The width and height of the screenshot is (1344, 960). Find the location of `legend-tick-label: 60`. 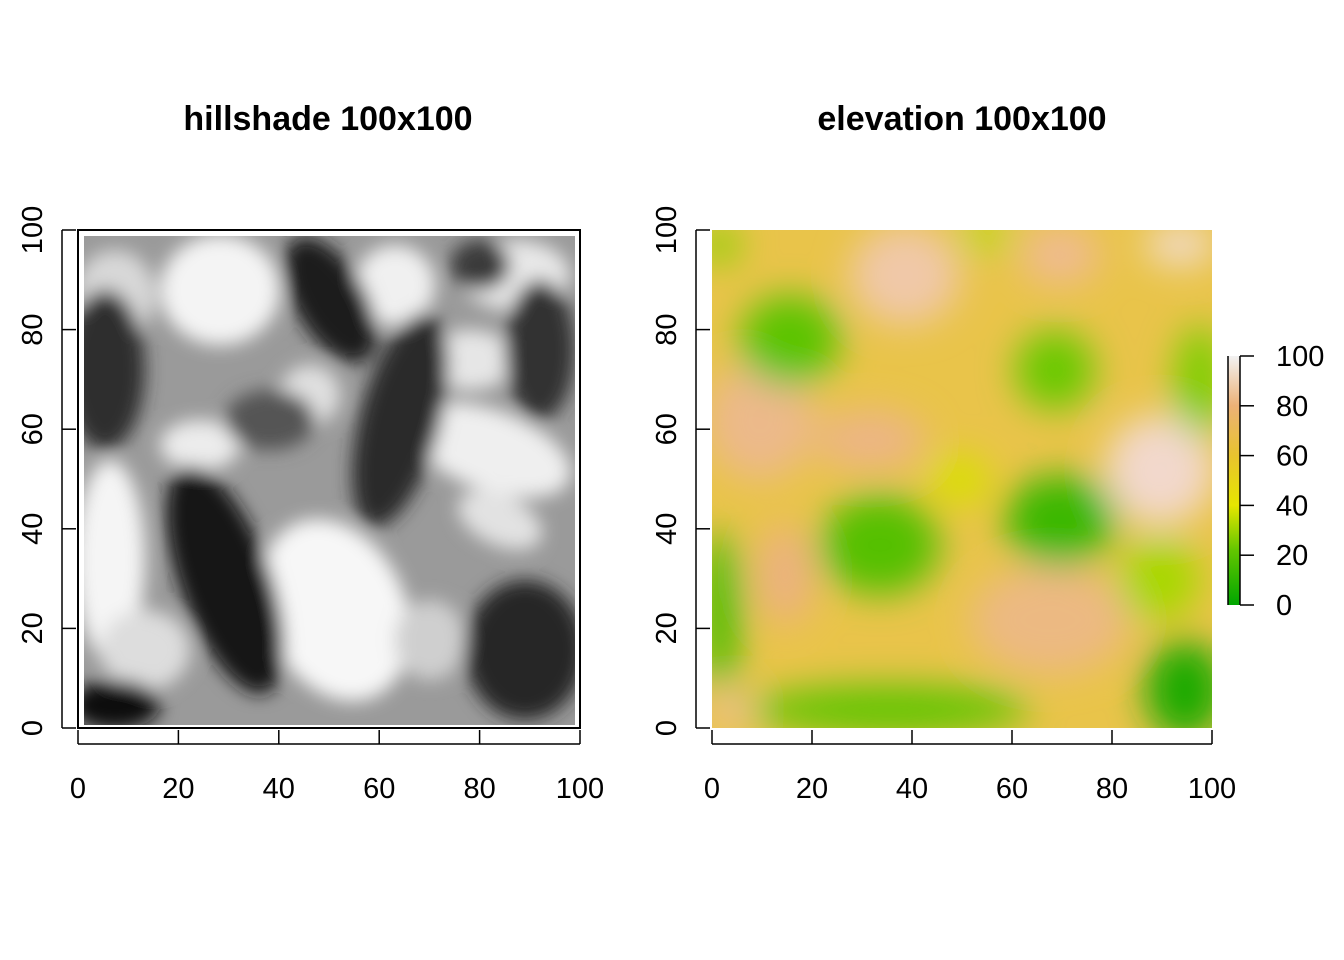

legend-tick-label: 60 is located at coordinates (1292, 457).